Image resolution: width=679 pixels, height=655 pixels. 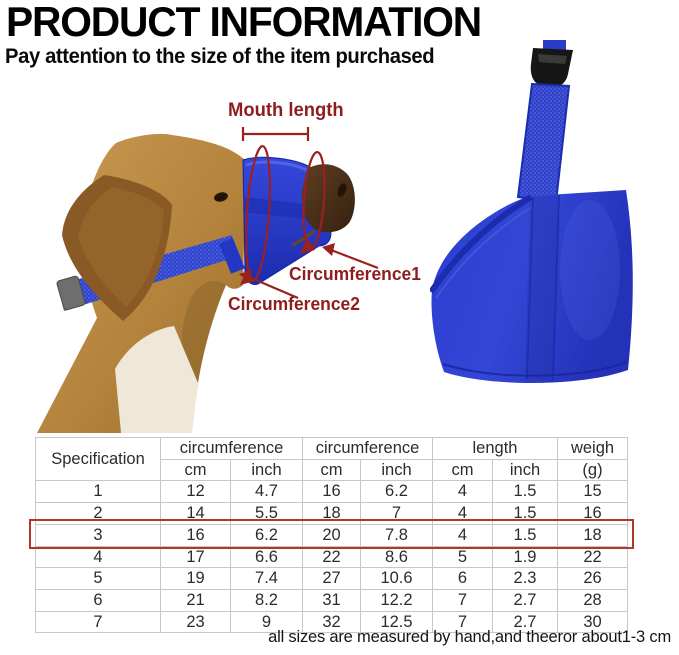 What do you see at coordinates (592, 578) in the screenshot?
I see `table-cell: 26` at bounding box center [592, 578].